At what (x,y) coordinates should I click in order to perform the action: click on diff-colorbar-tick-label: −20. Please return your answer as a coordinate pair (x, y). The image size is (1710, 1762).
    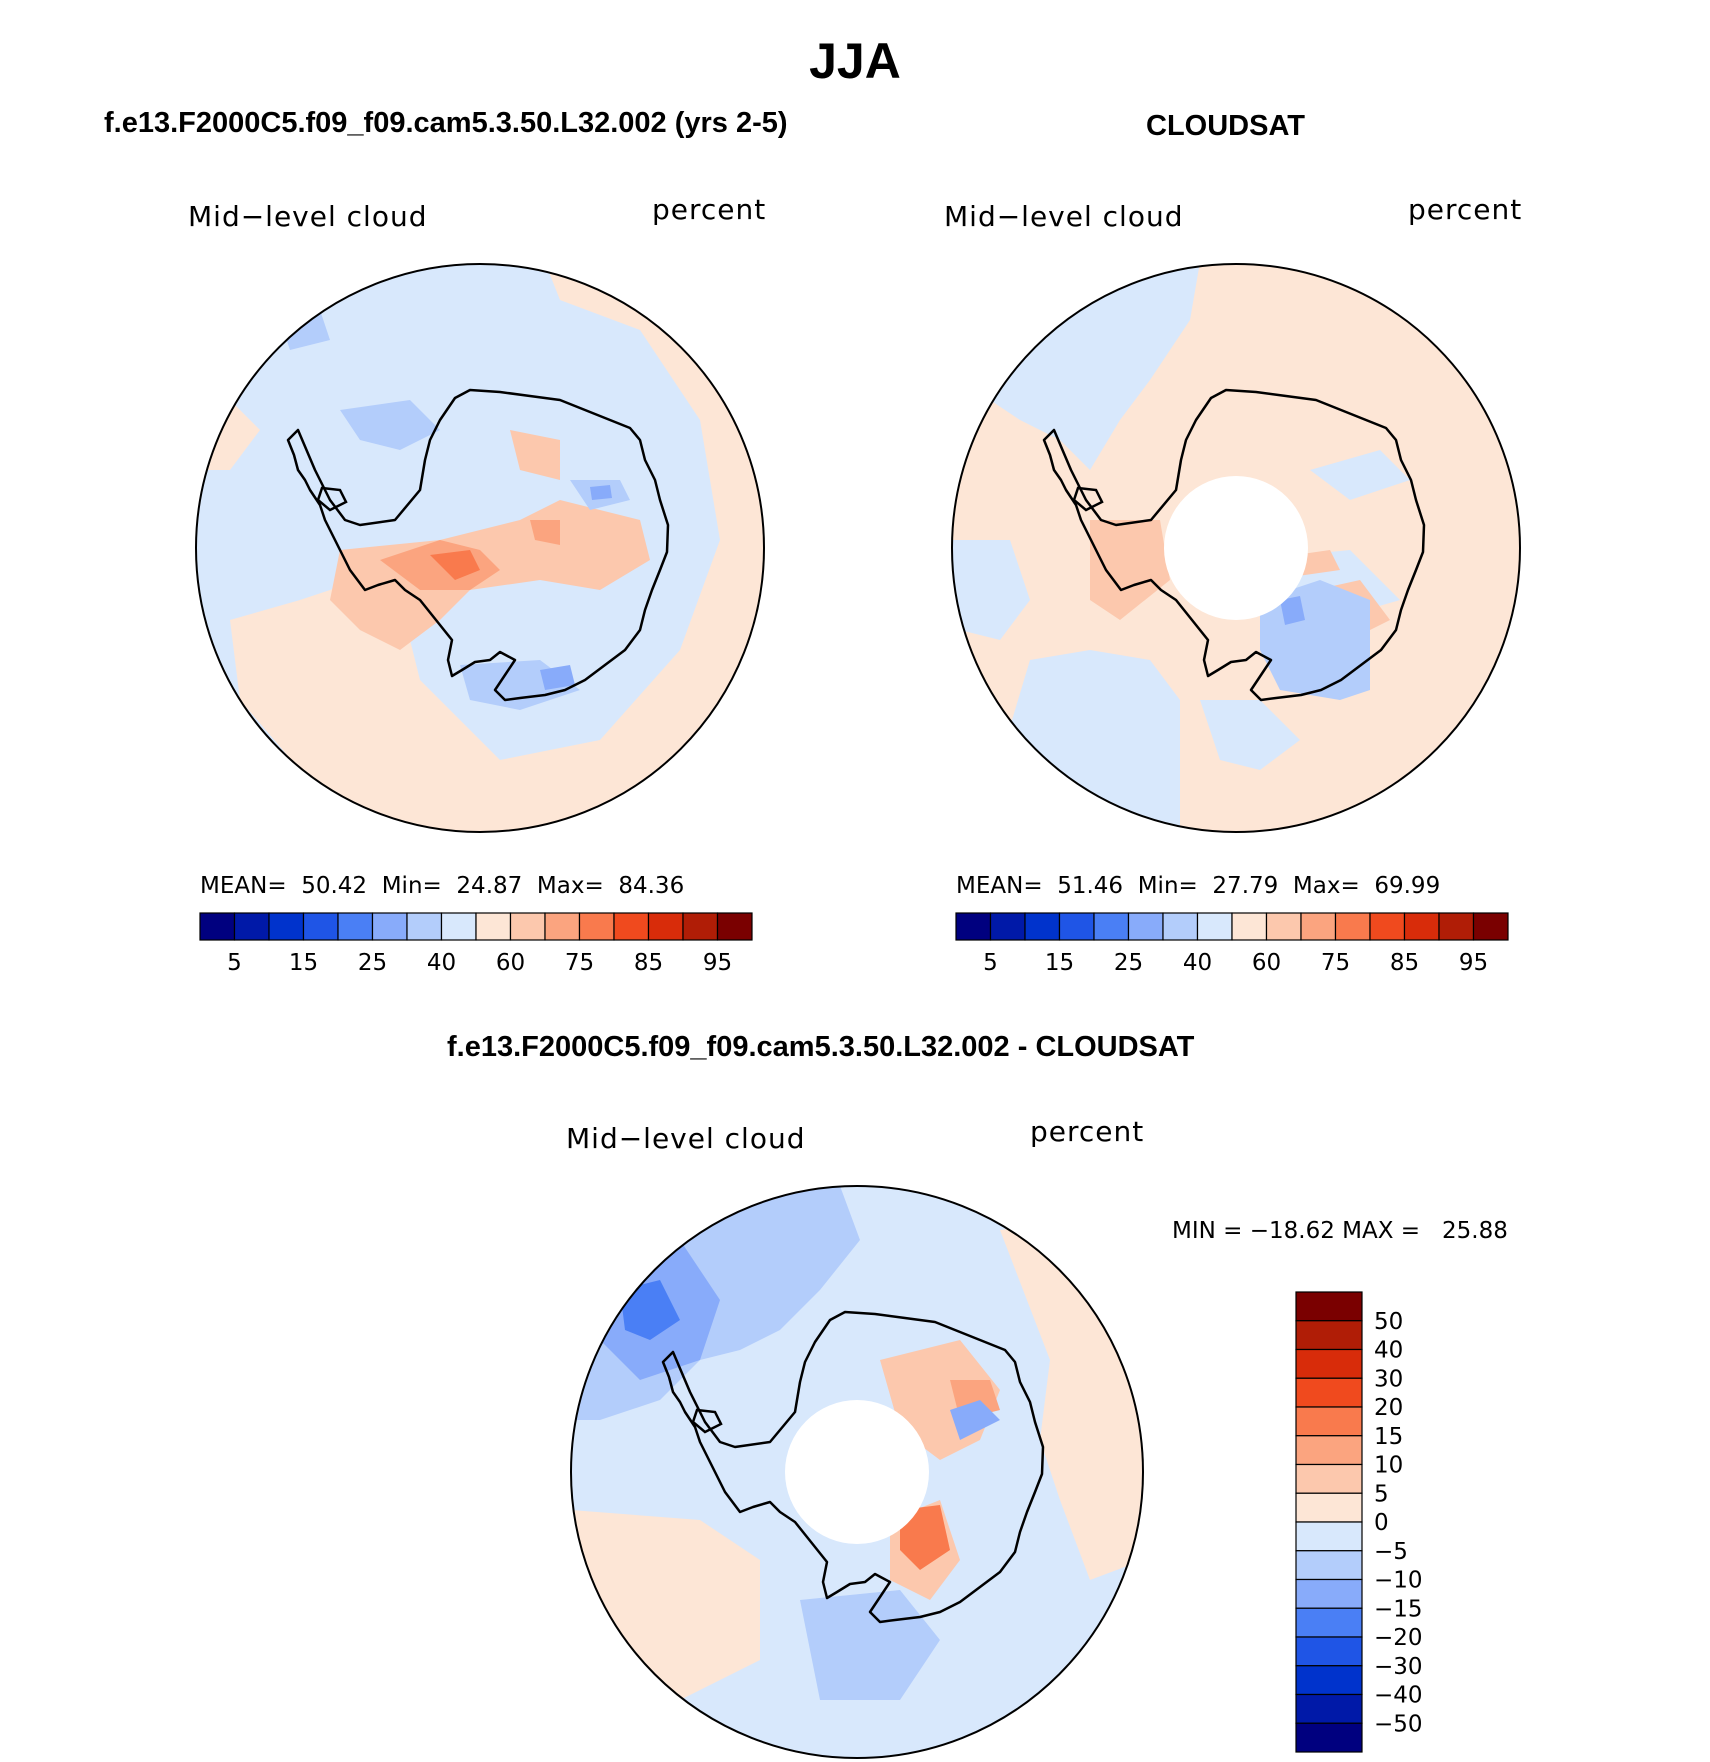
    Looking at the image, I should click on (1398, 1638).